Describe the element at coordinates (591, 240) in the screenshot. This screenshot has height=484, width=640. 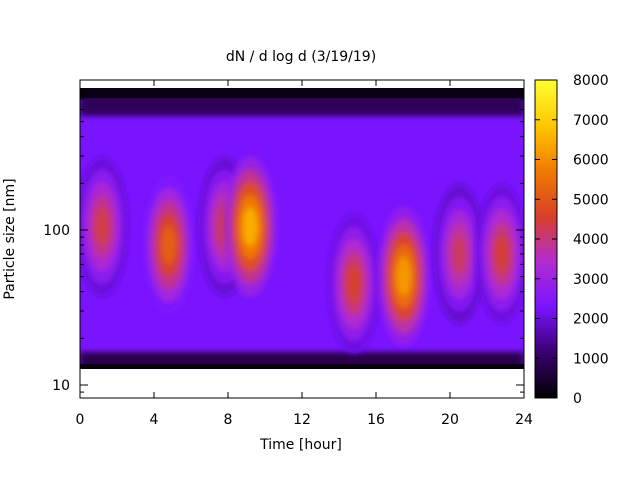
I see `colorbar-tick-label: 4000` at that location.